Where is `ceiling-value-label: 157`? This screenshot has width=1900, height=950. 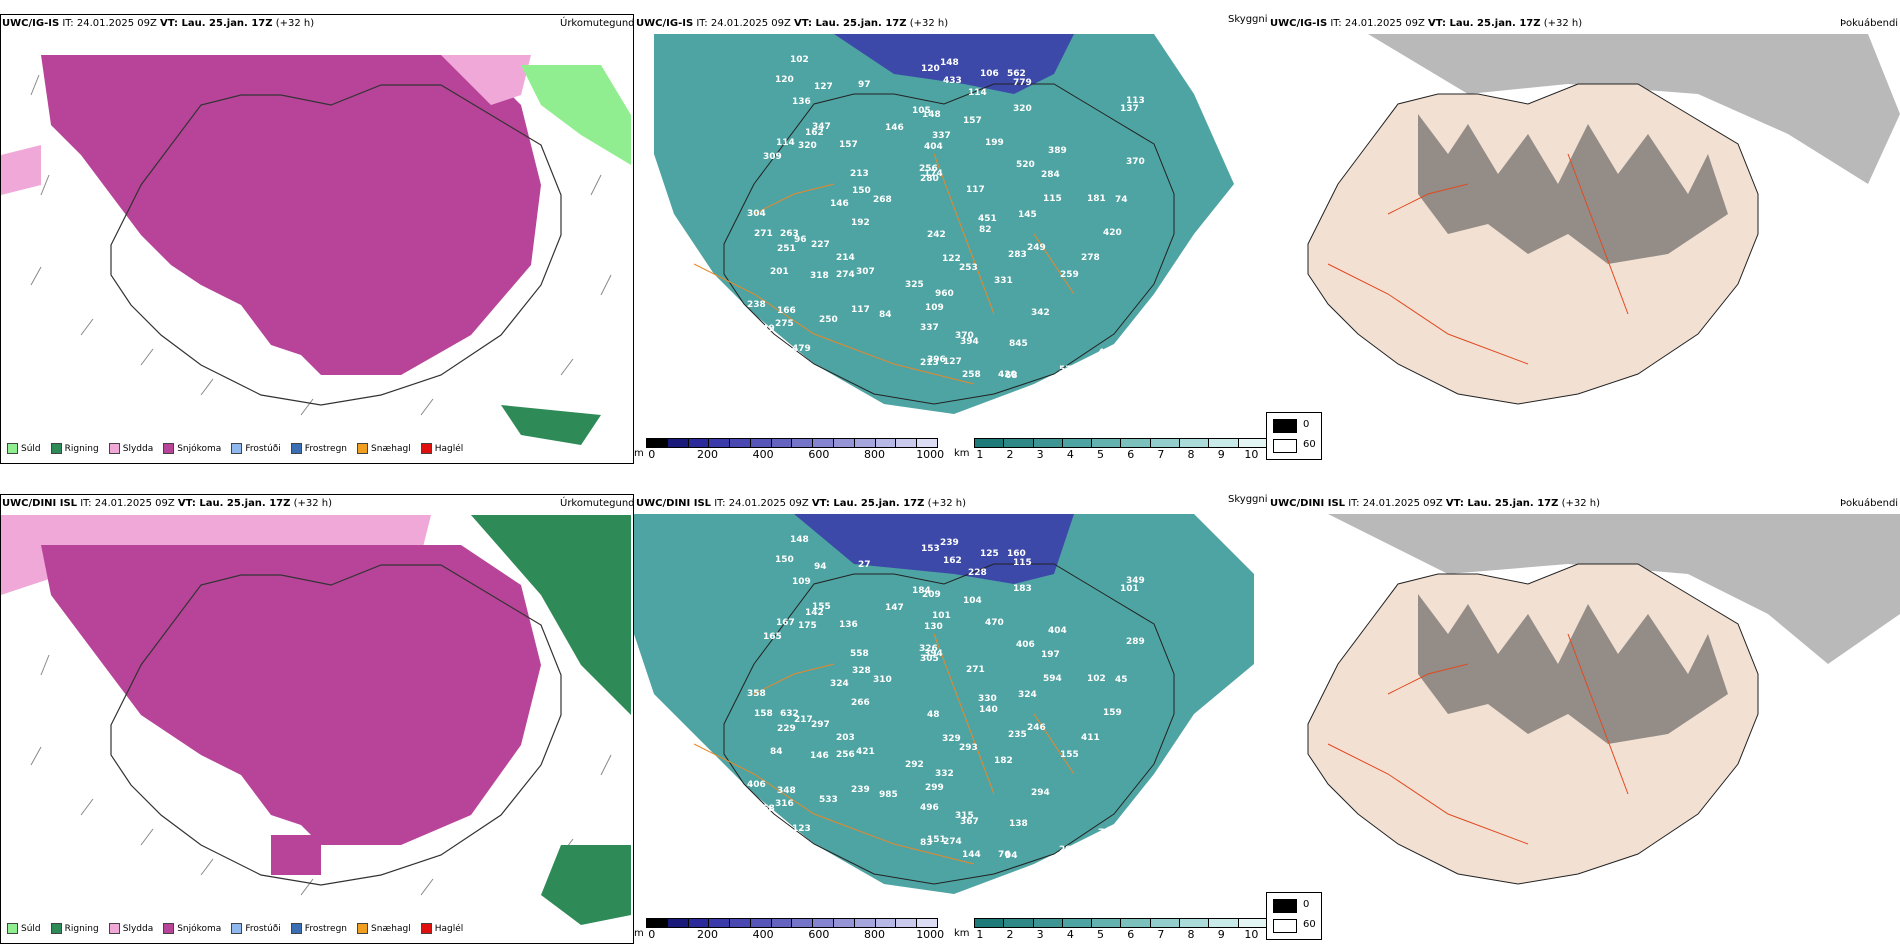 ceiling-value-label: 157 is located at coordinates (848, 145).